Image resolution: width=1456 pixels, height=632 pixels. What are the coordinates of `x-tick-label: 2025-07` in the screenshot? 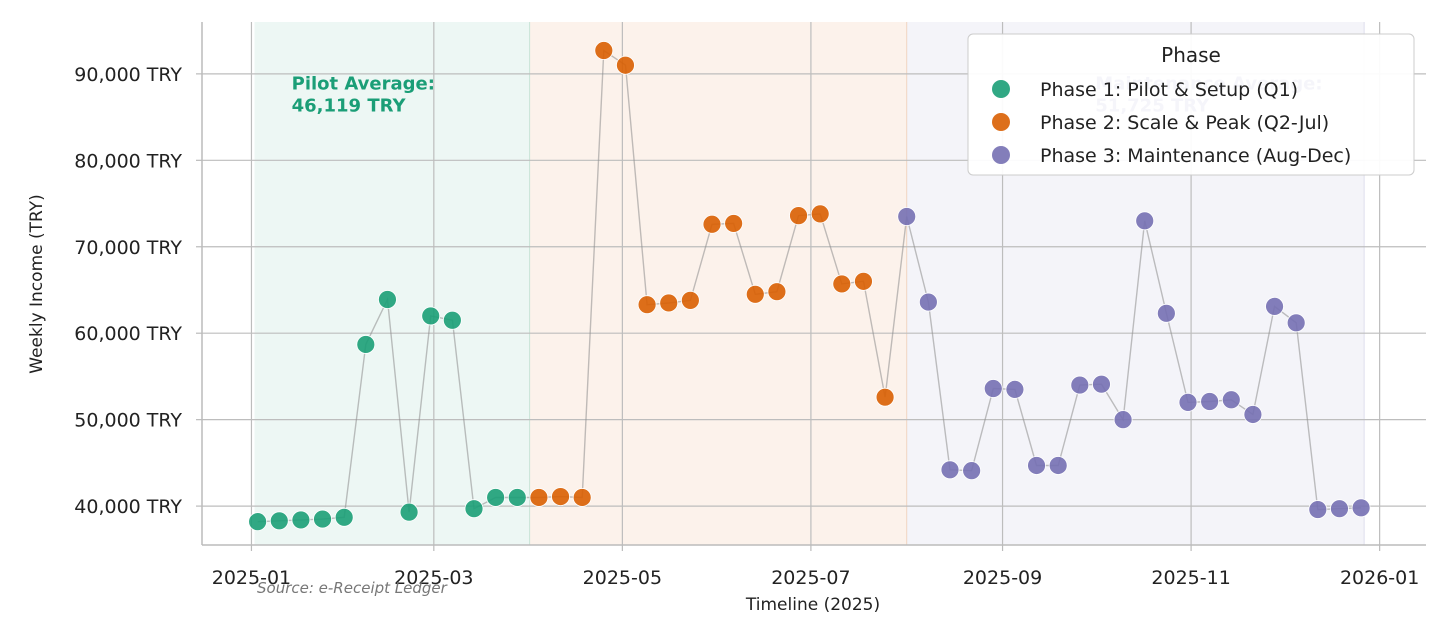 It's located at (810, 578).